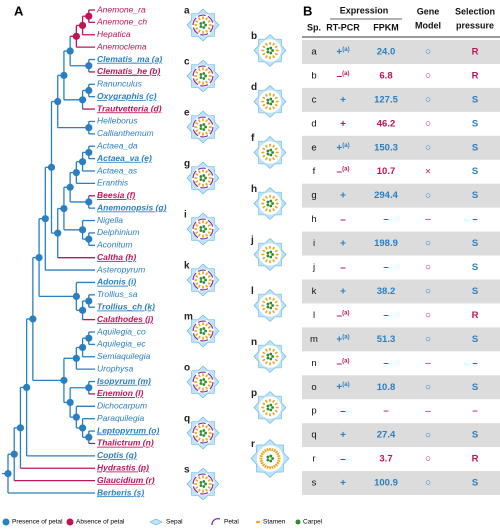 This screenshot has width=500, height=532. What do you see at coordinates (474, 219) in the screenshot?
I see `cell-selection: –` at bounding box center [474, 219].